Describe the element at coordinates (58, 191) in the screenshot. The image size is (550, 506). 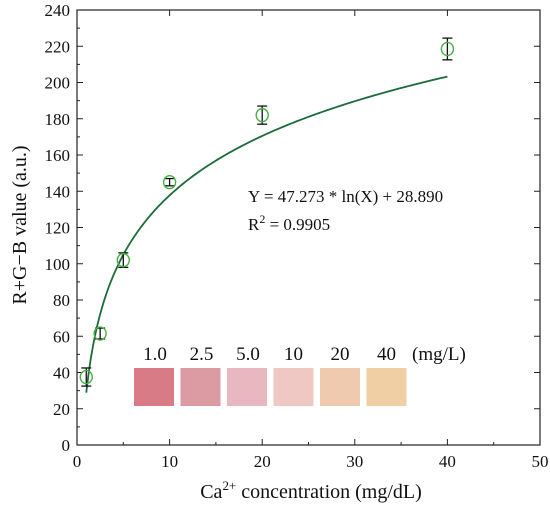
I see `y-tick-label: 140` at that location.